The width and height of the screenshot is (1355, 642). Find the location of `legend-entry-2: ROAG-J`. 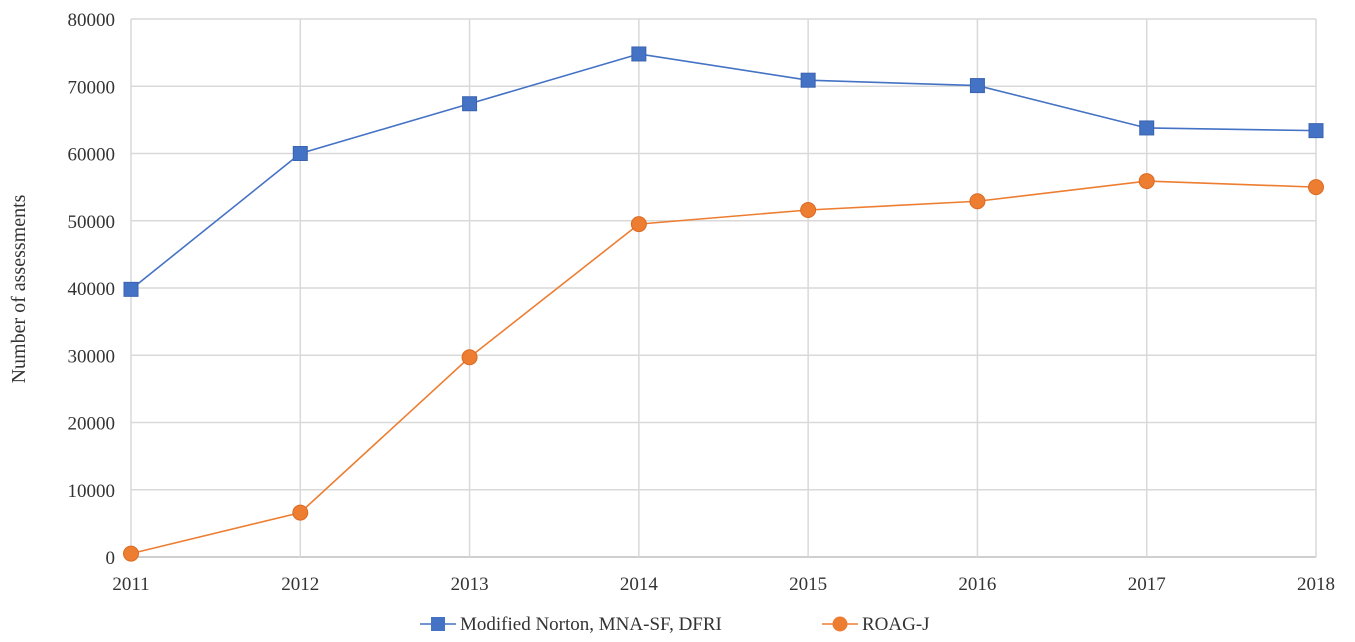

legend-entry-2: ROAG-J is located at coordinates (876, 624).